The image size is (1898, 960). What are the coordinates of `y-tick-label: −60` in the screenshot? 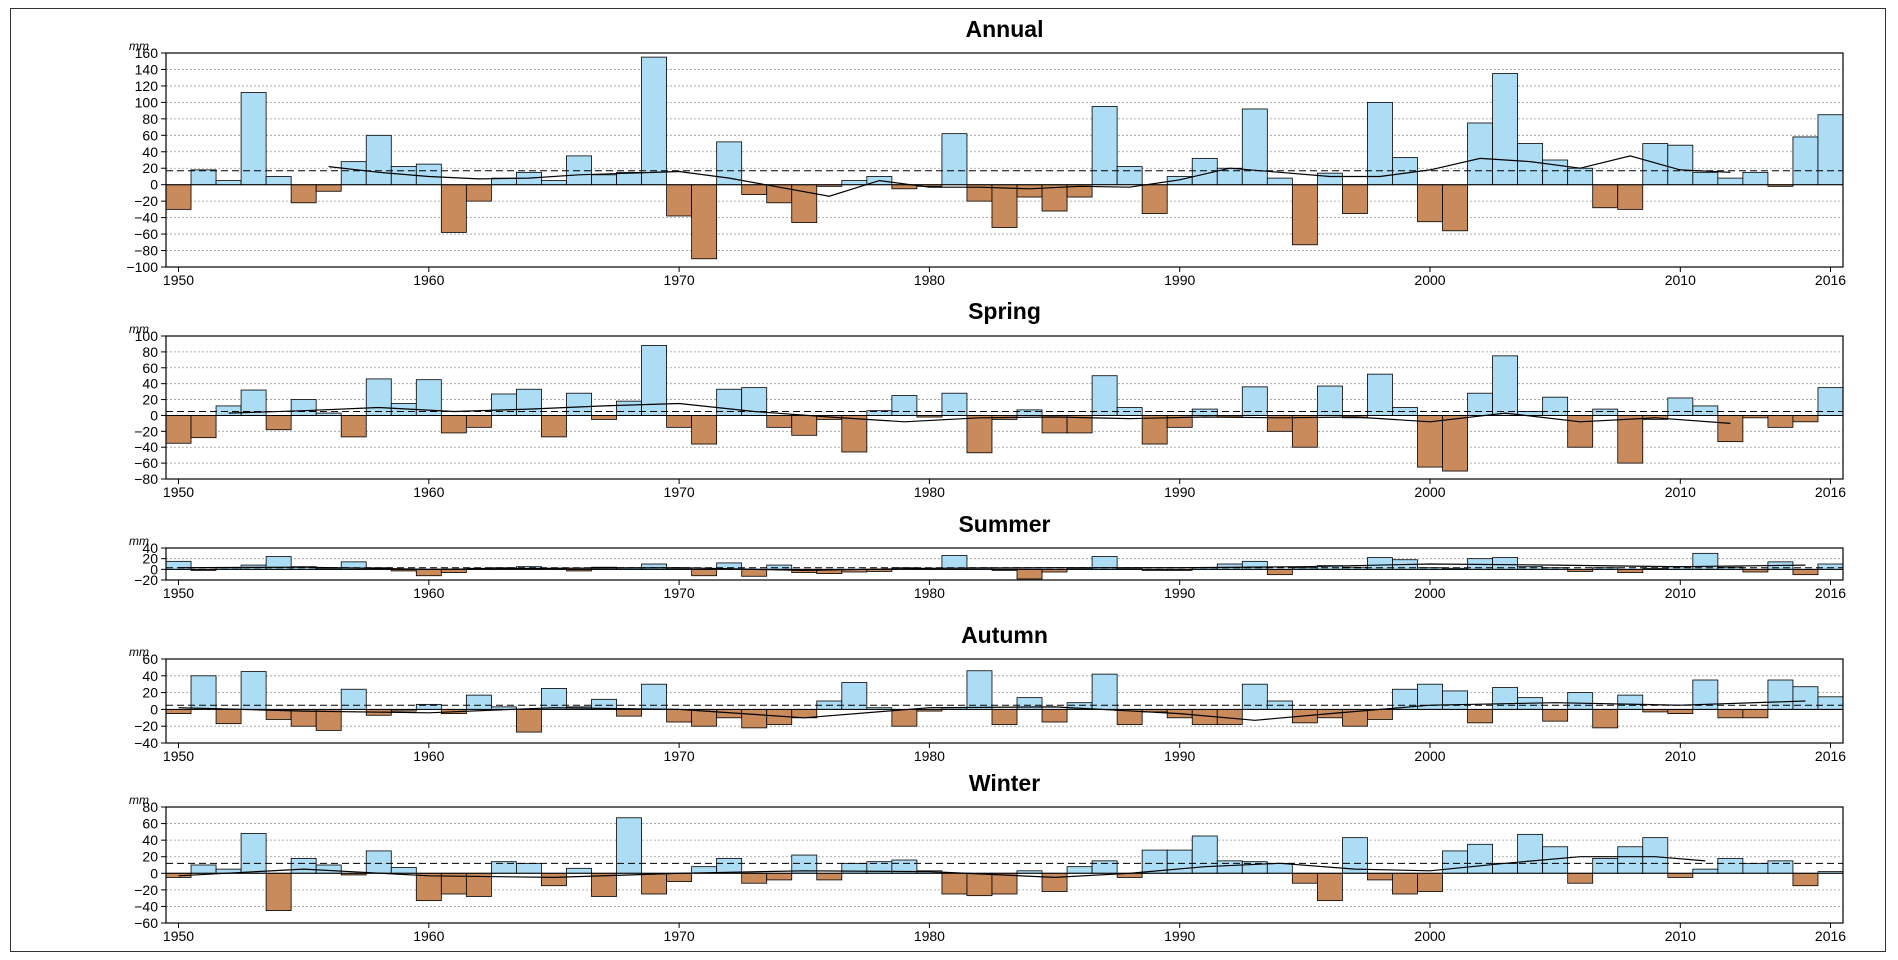 It's located at (146, 923).